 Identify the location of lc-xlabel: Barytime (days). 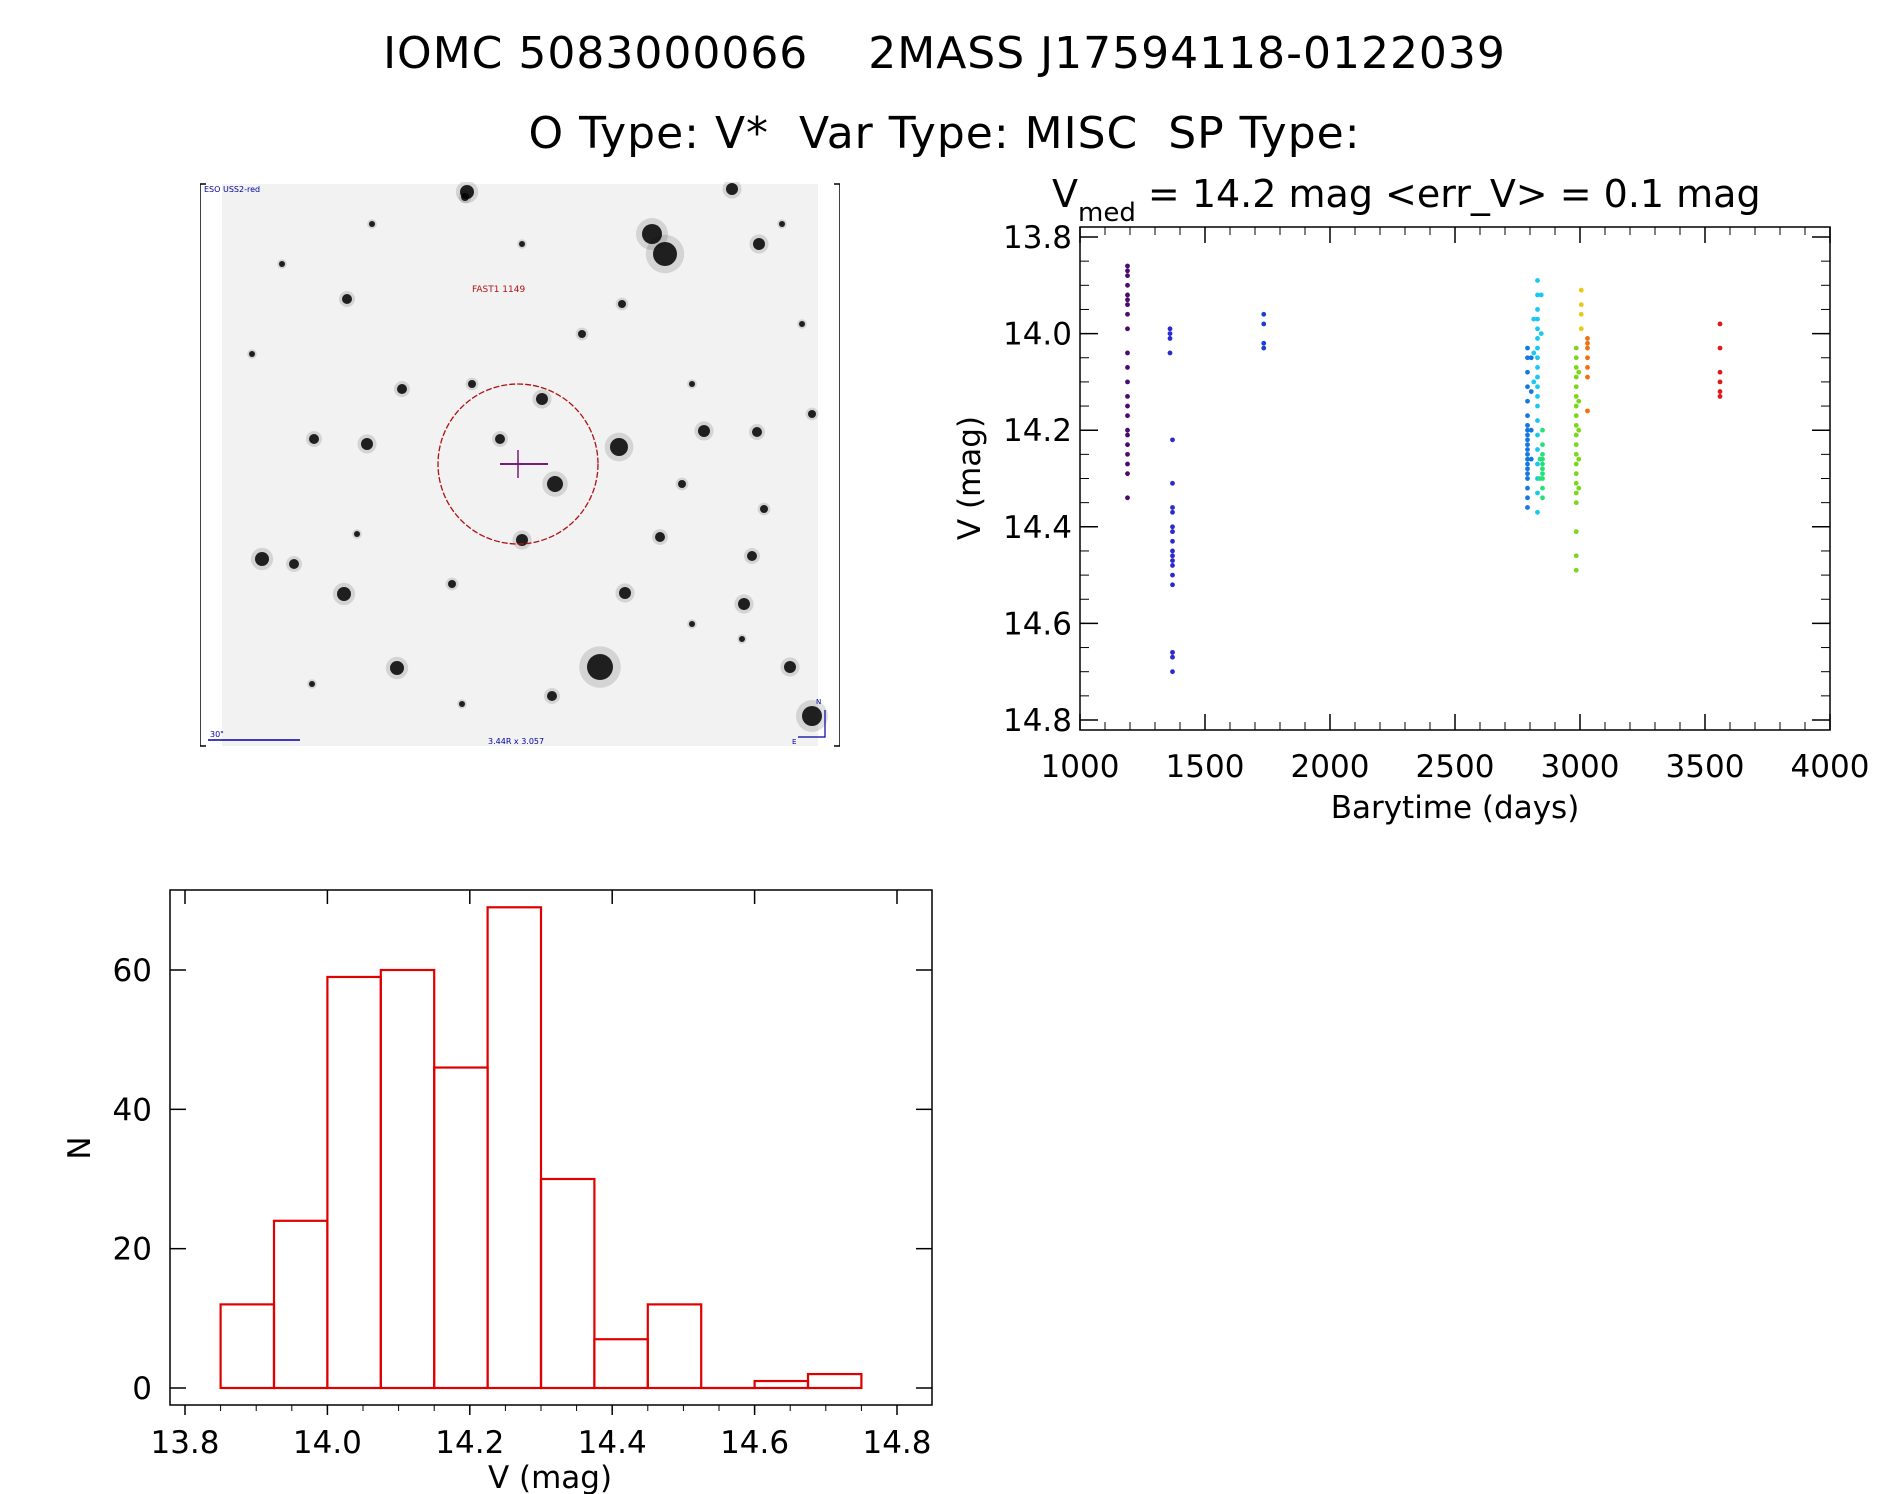
(1455, 808).